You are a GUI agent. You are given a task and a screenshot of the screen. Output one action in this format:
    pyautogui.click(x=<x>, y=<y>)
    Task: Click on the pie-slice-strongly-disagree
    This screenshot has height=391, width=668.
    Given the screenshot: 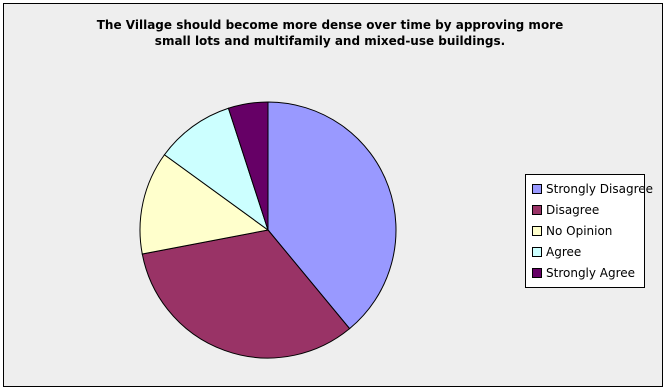 What is the action you would take?
    pyautogui.click(x=332, y=215)
    